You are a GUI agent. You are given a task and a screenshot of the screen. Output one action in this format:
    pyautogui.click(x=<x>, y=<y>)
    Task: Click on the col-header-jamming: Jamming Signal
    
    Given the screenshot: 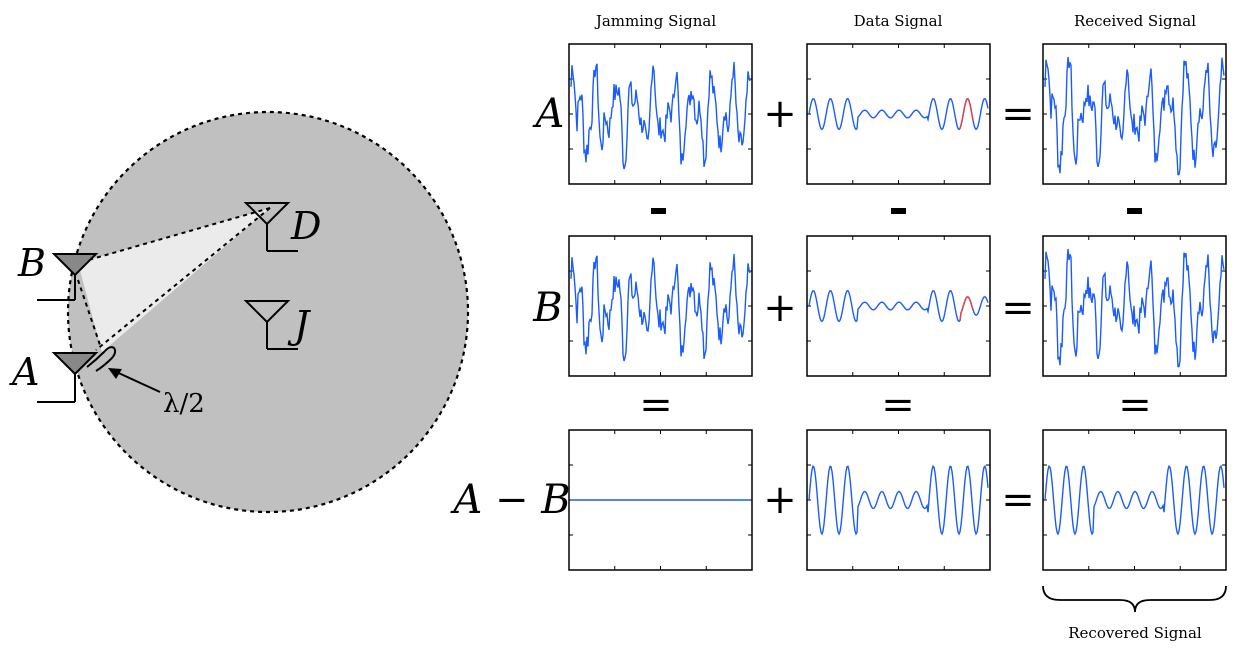 What is the action you would take?
    pyautogui.click(x=655, y=21)
    